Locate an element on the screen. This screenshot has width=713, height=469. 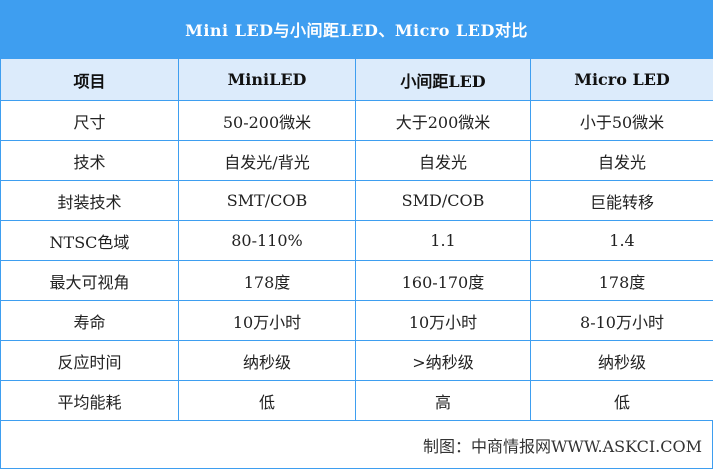
header-row: 项目 MiniLED 小间距LED Micro LED is located at coordinates (356, 79).